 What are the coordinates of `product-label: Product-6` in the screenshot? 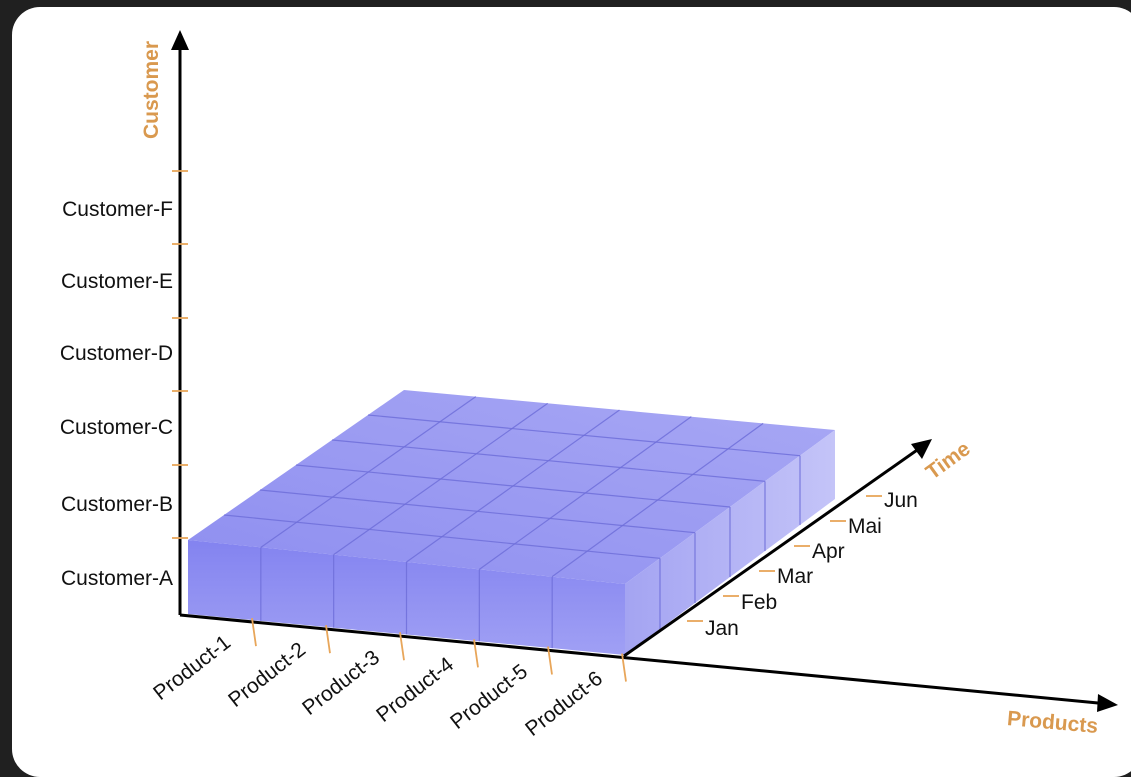 It's located at (564, 704).